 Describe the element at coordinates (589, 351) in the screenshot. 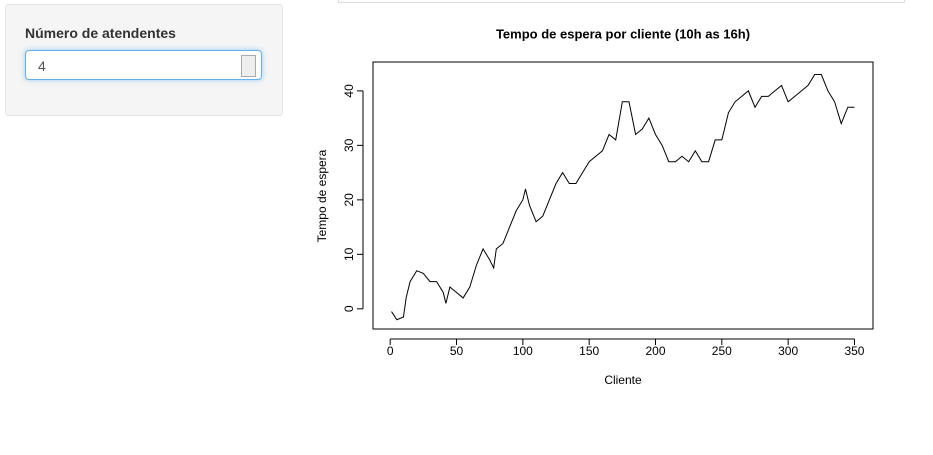

I see `x-tick-label: 150` at that location.